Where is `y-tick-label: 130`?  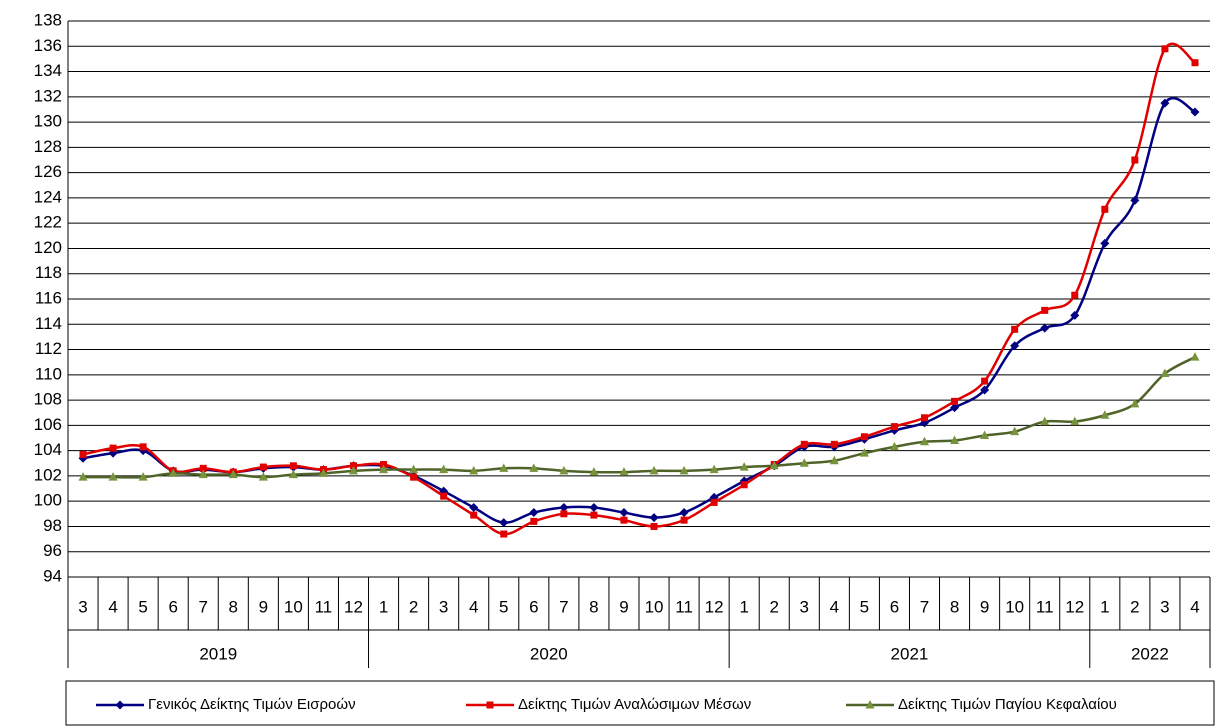
y-tick-label: 130 is located at coordinates (48, 121).